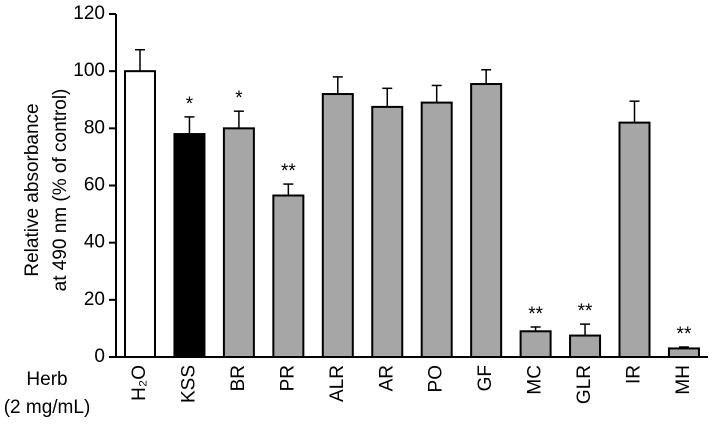 This screenshot has height=427, width=718. What do you see at coordinates (60, 190) in the screenshot?
I see `y-axis-label: at 490 nm (% of control)` at bounding box center [60, 190].